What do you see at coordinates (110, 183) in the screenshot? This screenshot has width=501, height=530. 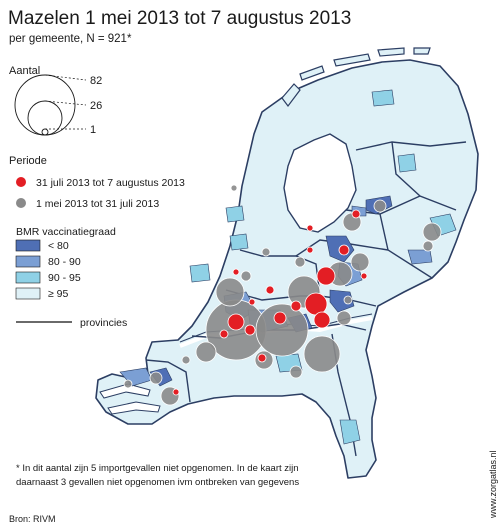 I see `period-label-recent: 31 juli 2013 tot 7 augustus 2013` at bounding box center [110, 183].